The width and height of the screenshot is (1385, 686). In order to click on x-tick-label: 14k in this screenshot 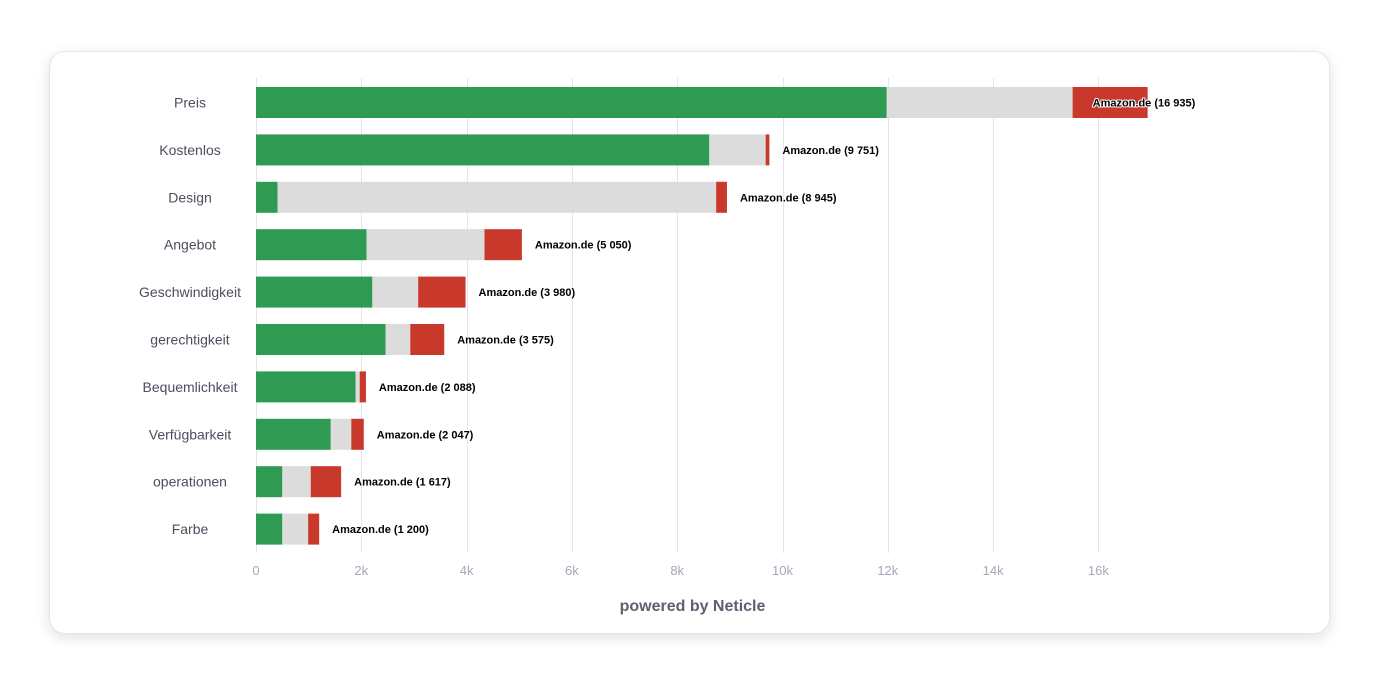, I will do `click(993, 570)`.